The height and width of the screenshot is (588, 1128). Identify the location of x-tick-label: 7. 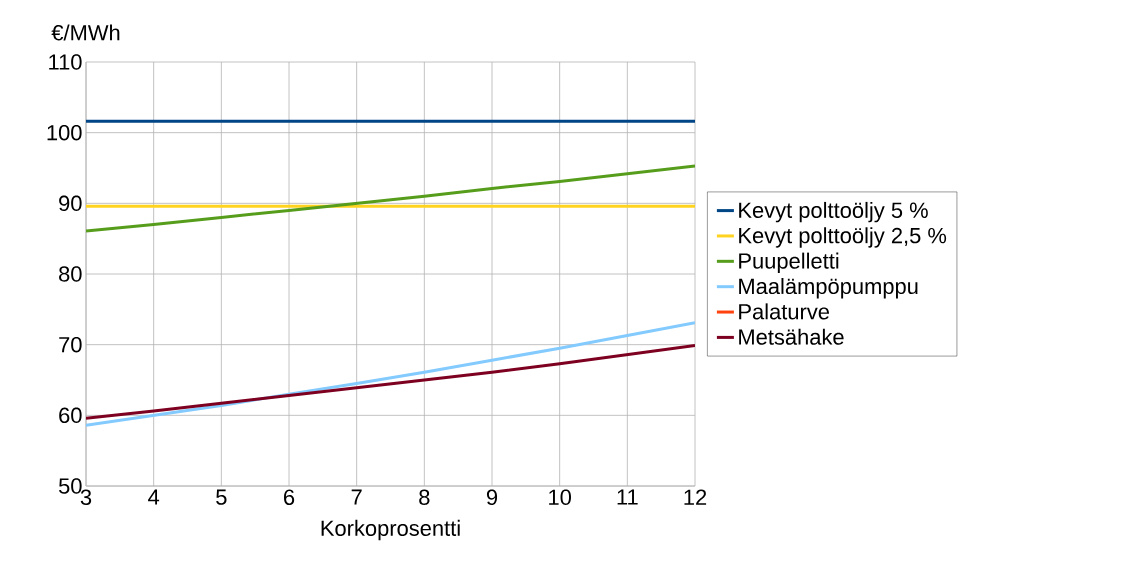
(356, 497).